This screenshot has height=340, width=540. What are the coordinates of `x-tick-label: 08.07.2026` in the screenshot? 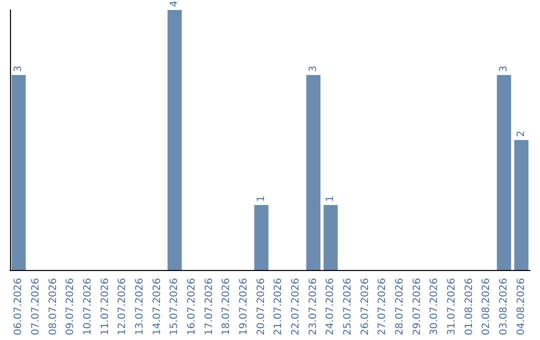 It's located at (53, 307).